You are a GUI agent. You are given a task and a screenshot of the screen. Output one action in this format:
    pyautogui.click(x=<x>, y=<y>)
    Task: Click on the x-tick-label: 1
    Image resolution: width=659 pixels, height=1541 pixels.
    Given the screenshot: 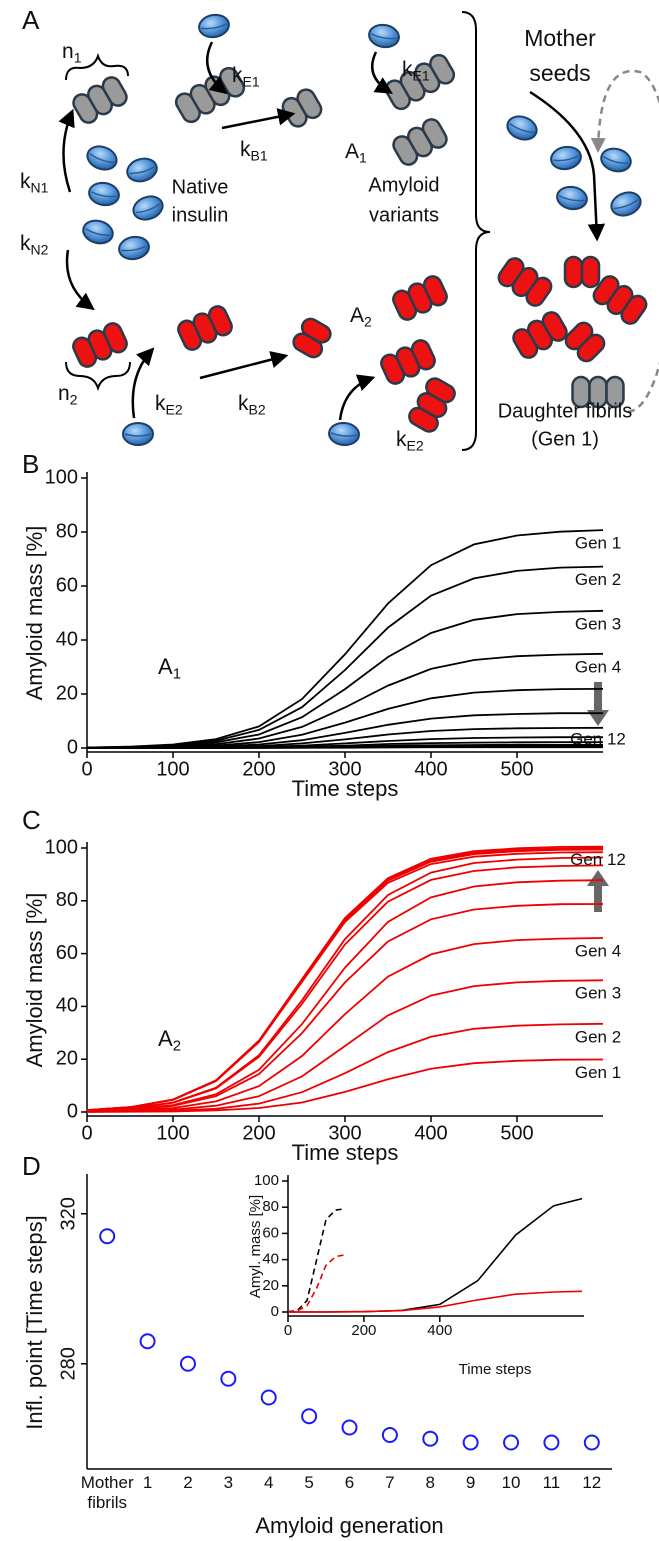 What is the action you would take?
    pyautogui.click(x=147, y=1482)
    